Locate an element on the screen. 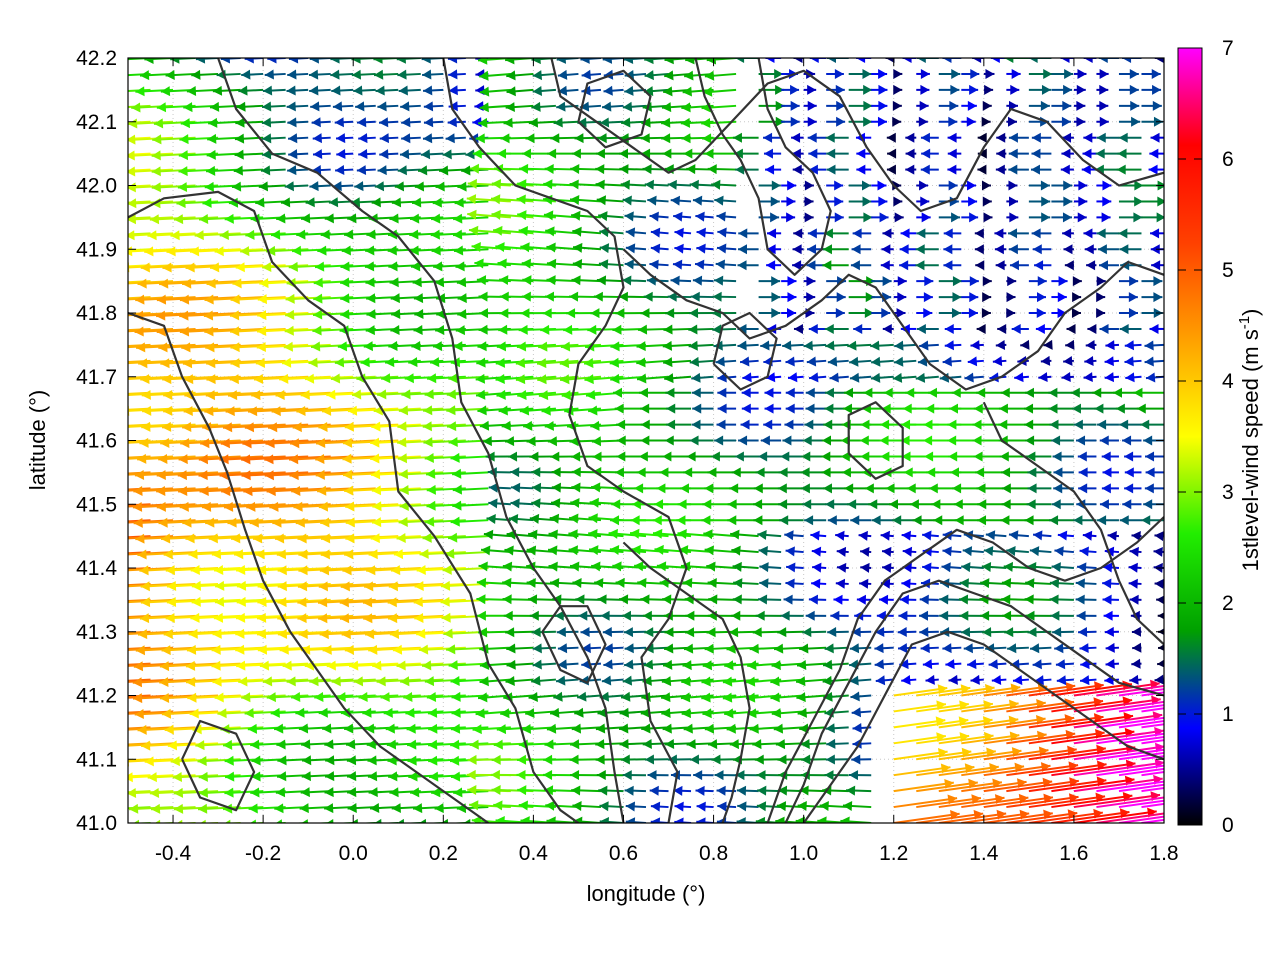 This screenshot has height=960, width=1280. x-tick-label: -0.4 is located at coordinates (173, 853).